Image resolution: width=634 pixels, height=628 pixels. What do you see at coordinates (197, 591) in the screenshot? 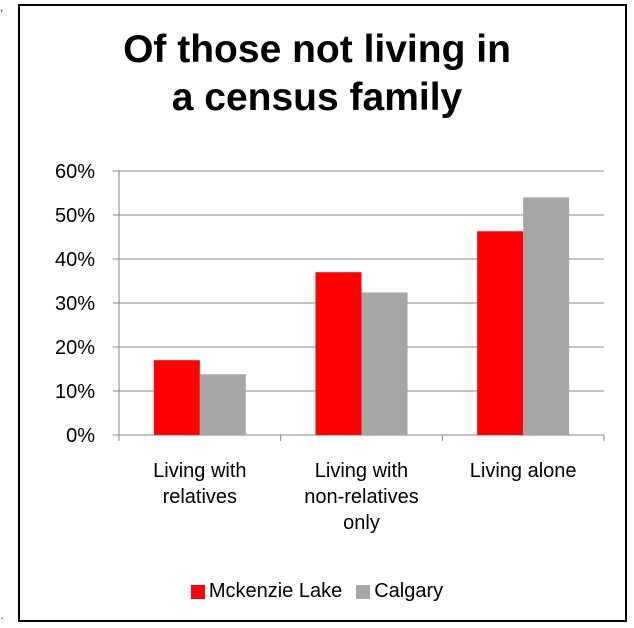
I see `legend-swatch-mckenzie-lake` at bounding box center [197, 591].